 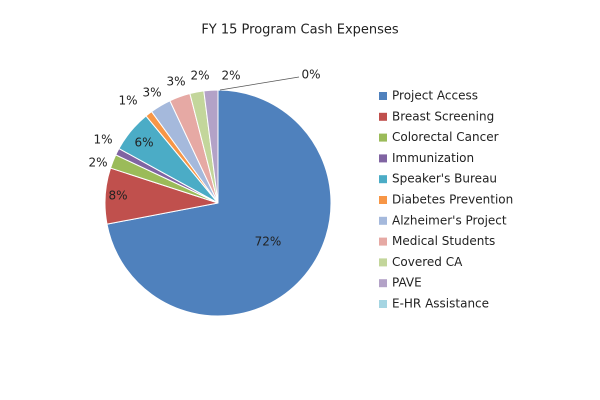 What do you see at coordinates (143, 143) in the screenshot?
I see `data-label: 6%` at bounding box center [143, 143].